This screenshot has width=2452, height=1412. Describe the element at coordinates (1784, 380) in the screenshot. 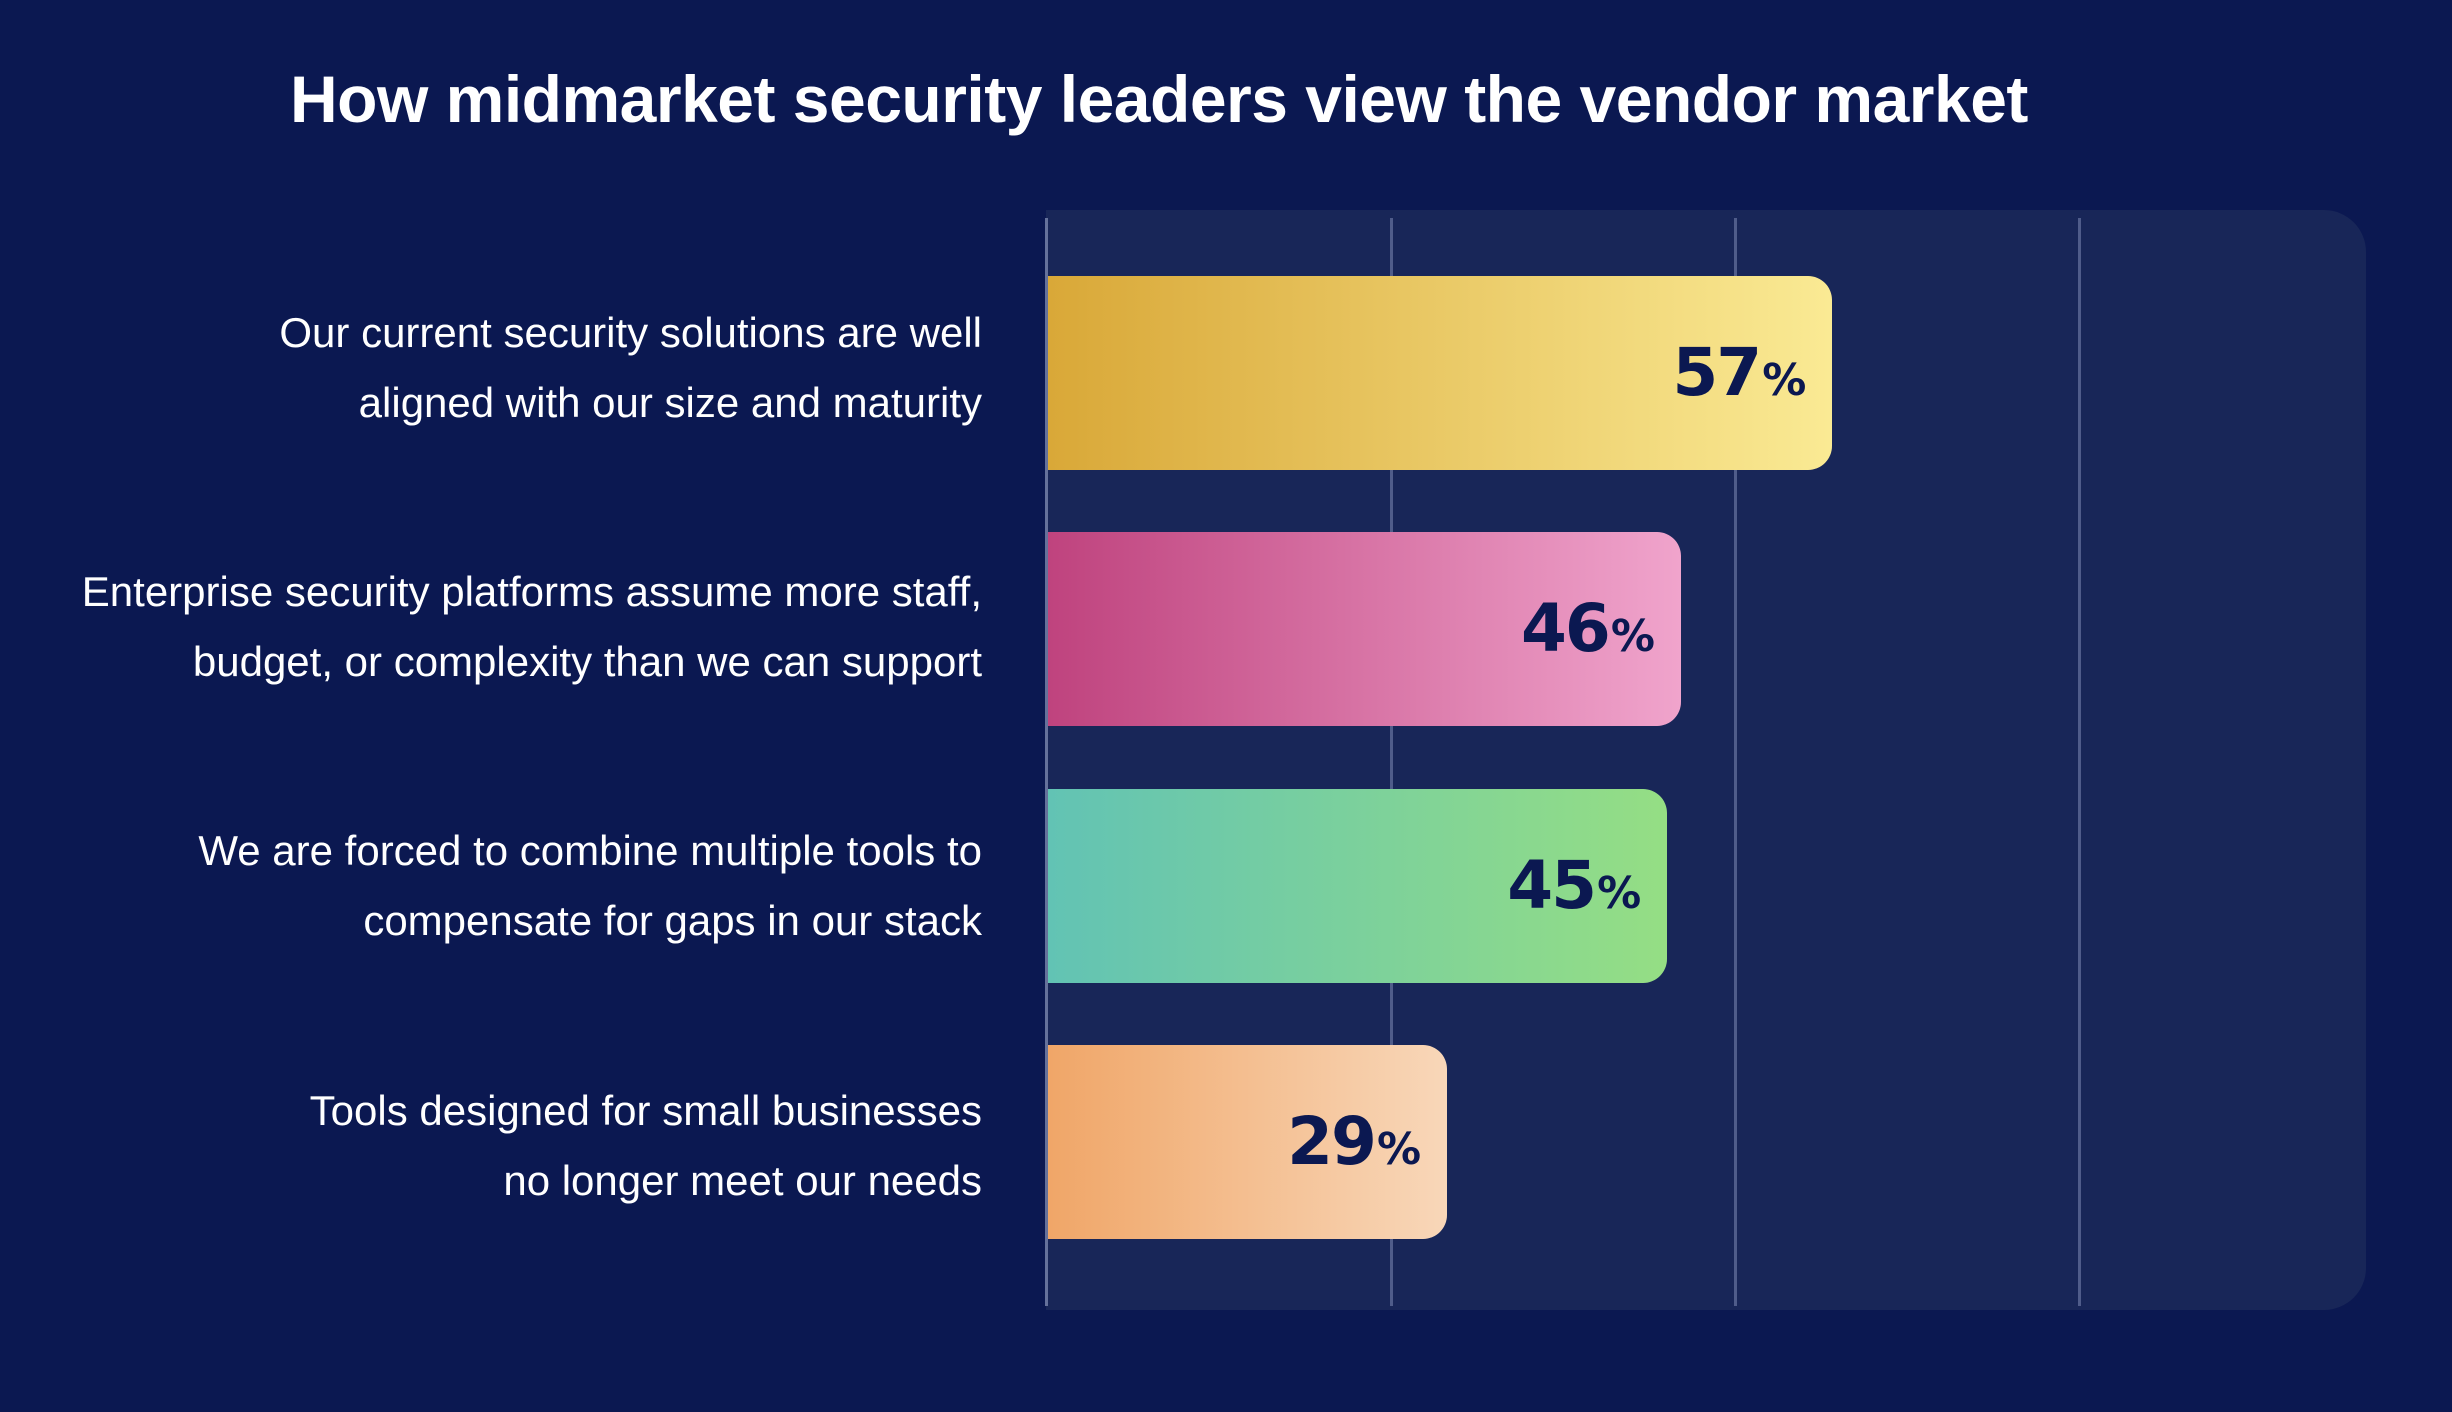

I see `bar-percent-sign-1: %` at that location.